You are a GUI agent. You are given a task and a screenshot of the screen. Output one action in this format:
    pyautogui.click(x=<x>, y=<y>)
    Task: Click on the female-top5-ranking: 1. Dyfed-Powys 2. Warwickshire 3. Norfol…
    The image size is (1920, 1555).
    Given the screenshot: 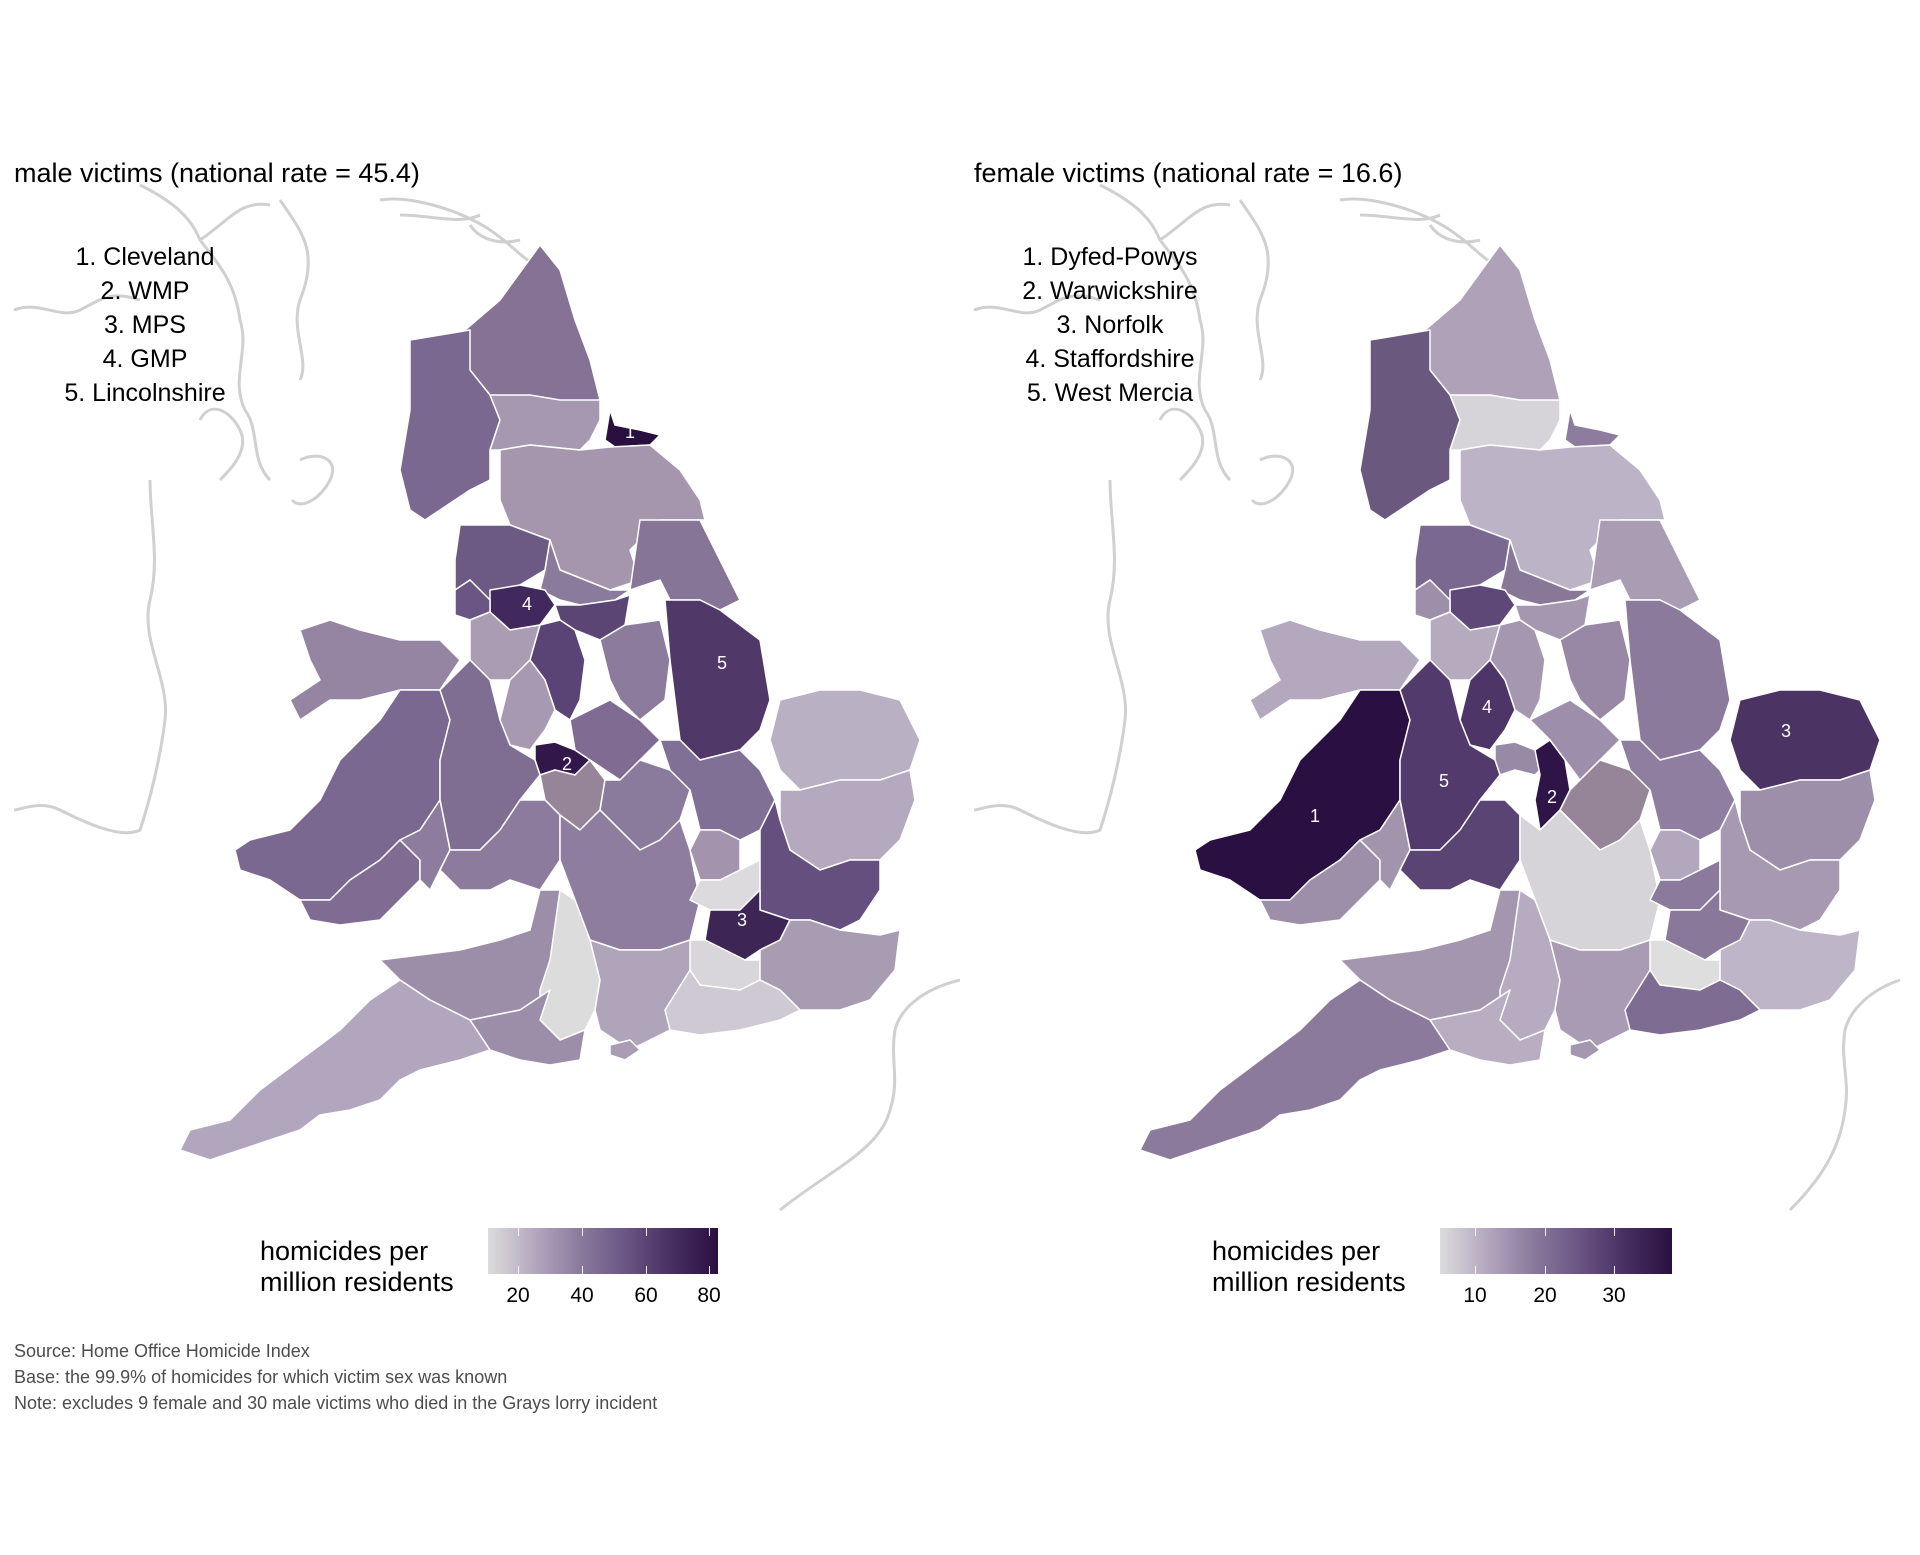 What is the action you would take?
    pyautogui.click(x=1110, y=325)
    